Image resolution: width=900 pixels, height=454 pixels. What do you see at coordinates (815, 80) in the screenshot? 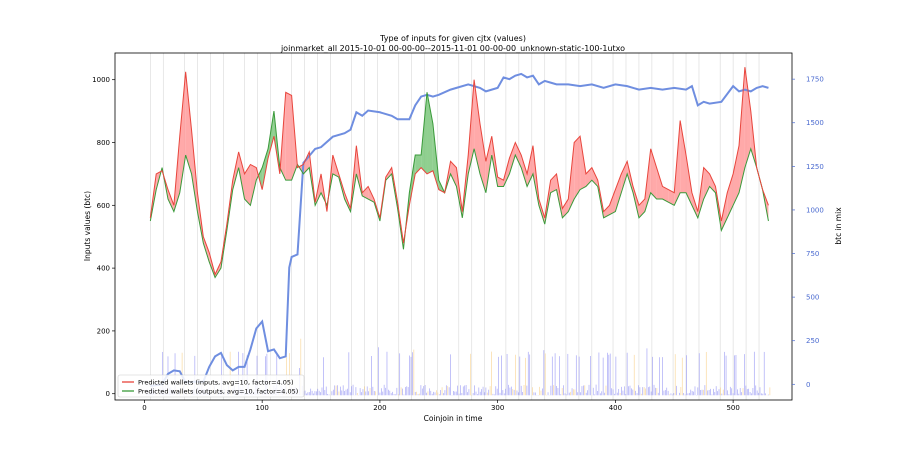
I see `right-y-tick-label: 1750` at bounding box center [815, 80].